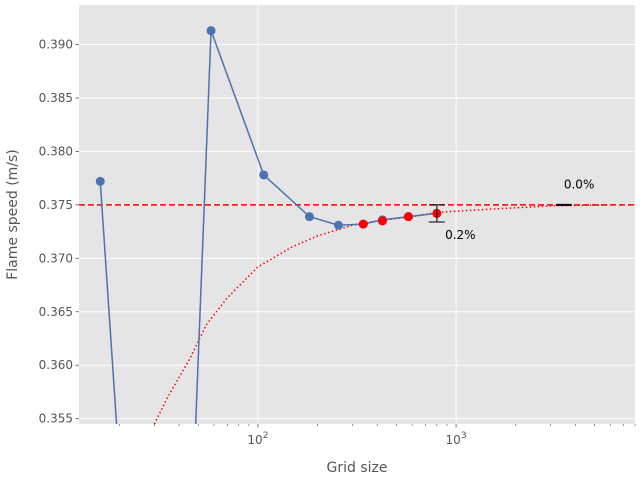 The image size is (640, 480). What do you see at coordinates (56, 365) in the screenshot?
I see `y-tick-label: 0.360` at bounding box center [56, 365].